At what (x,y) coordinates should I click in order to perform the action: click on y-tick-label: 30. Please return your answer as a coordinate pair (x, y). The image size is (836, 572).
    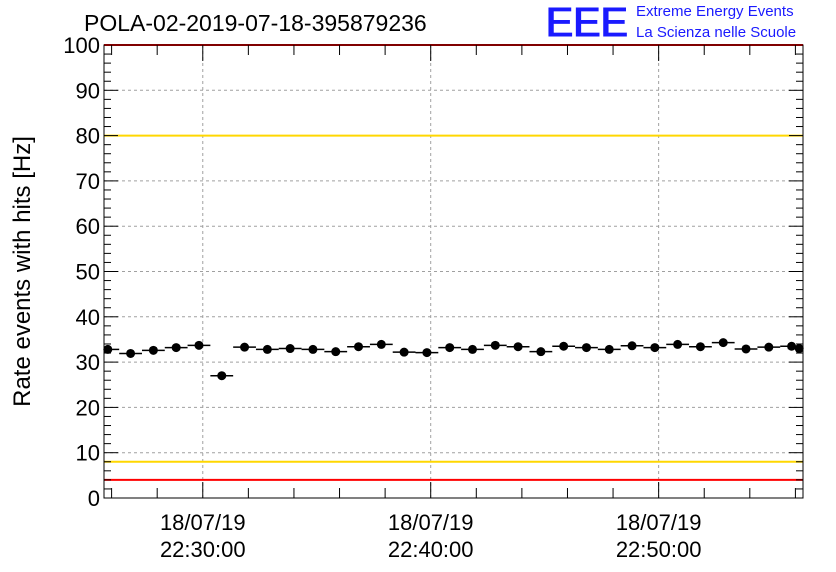
    Looking at the image, I should click on (88, 362).